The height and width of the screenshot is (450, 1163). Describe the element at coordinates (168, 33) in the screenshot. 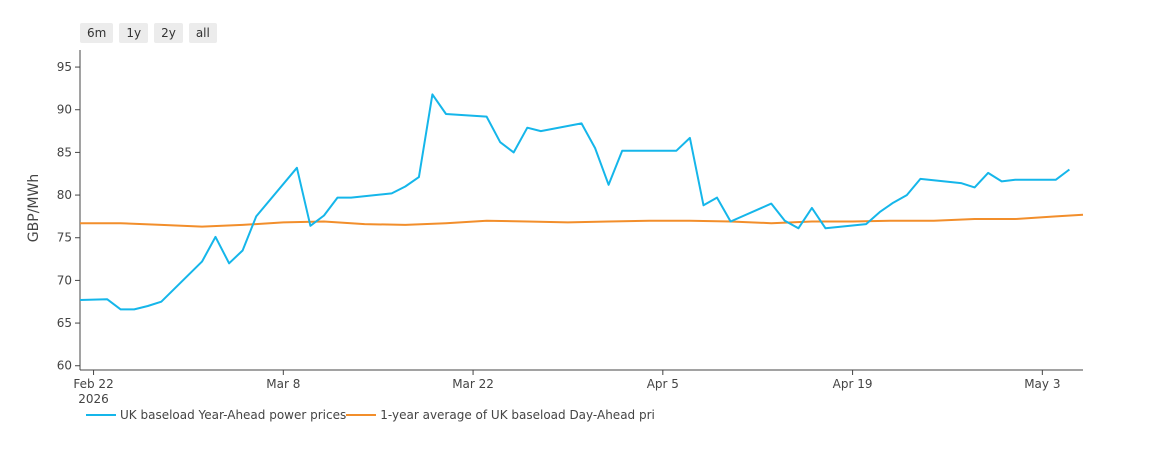

I see `range-button-2y: 2y` at that location.